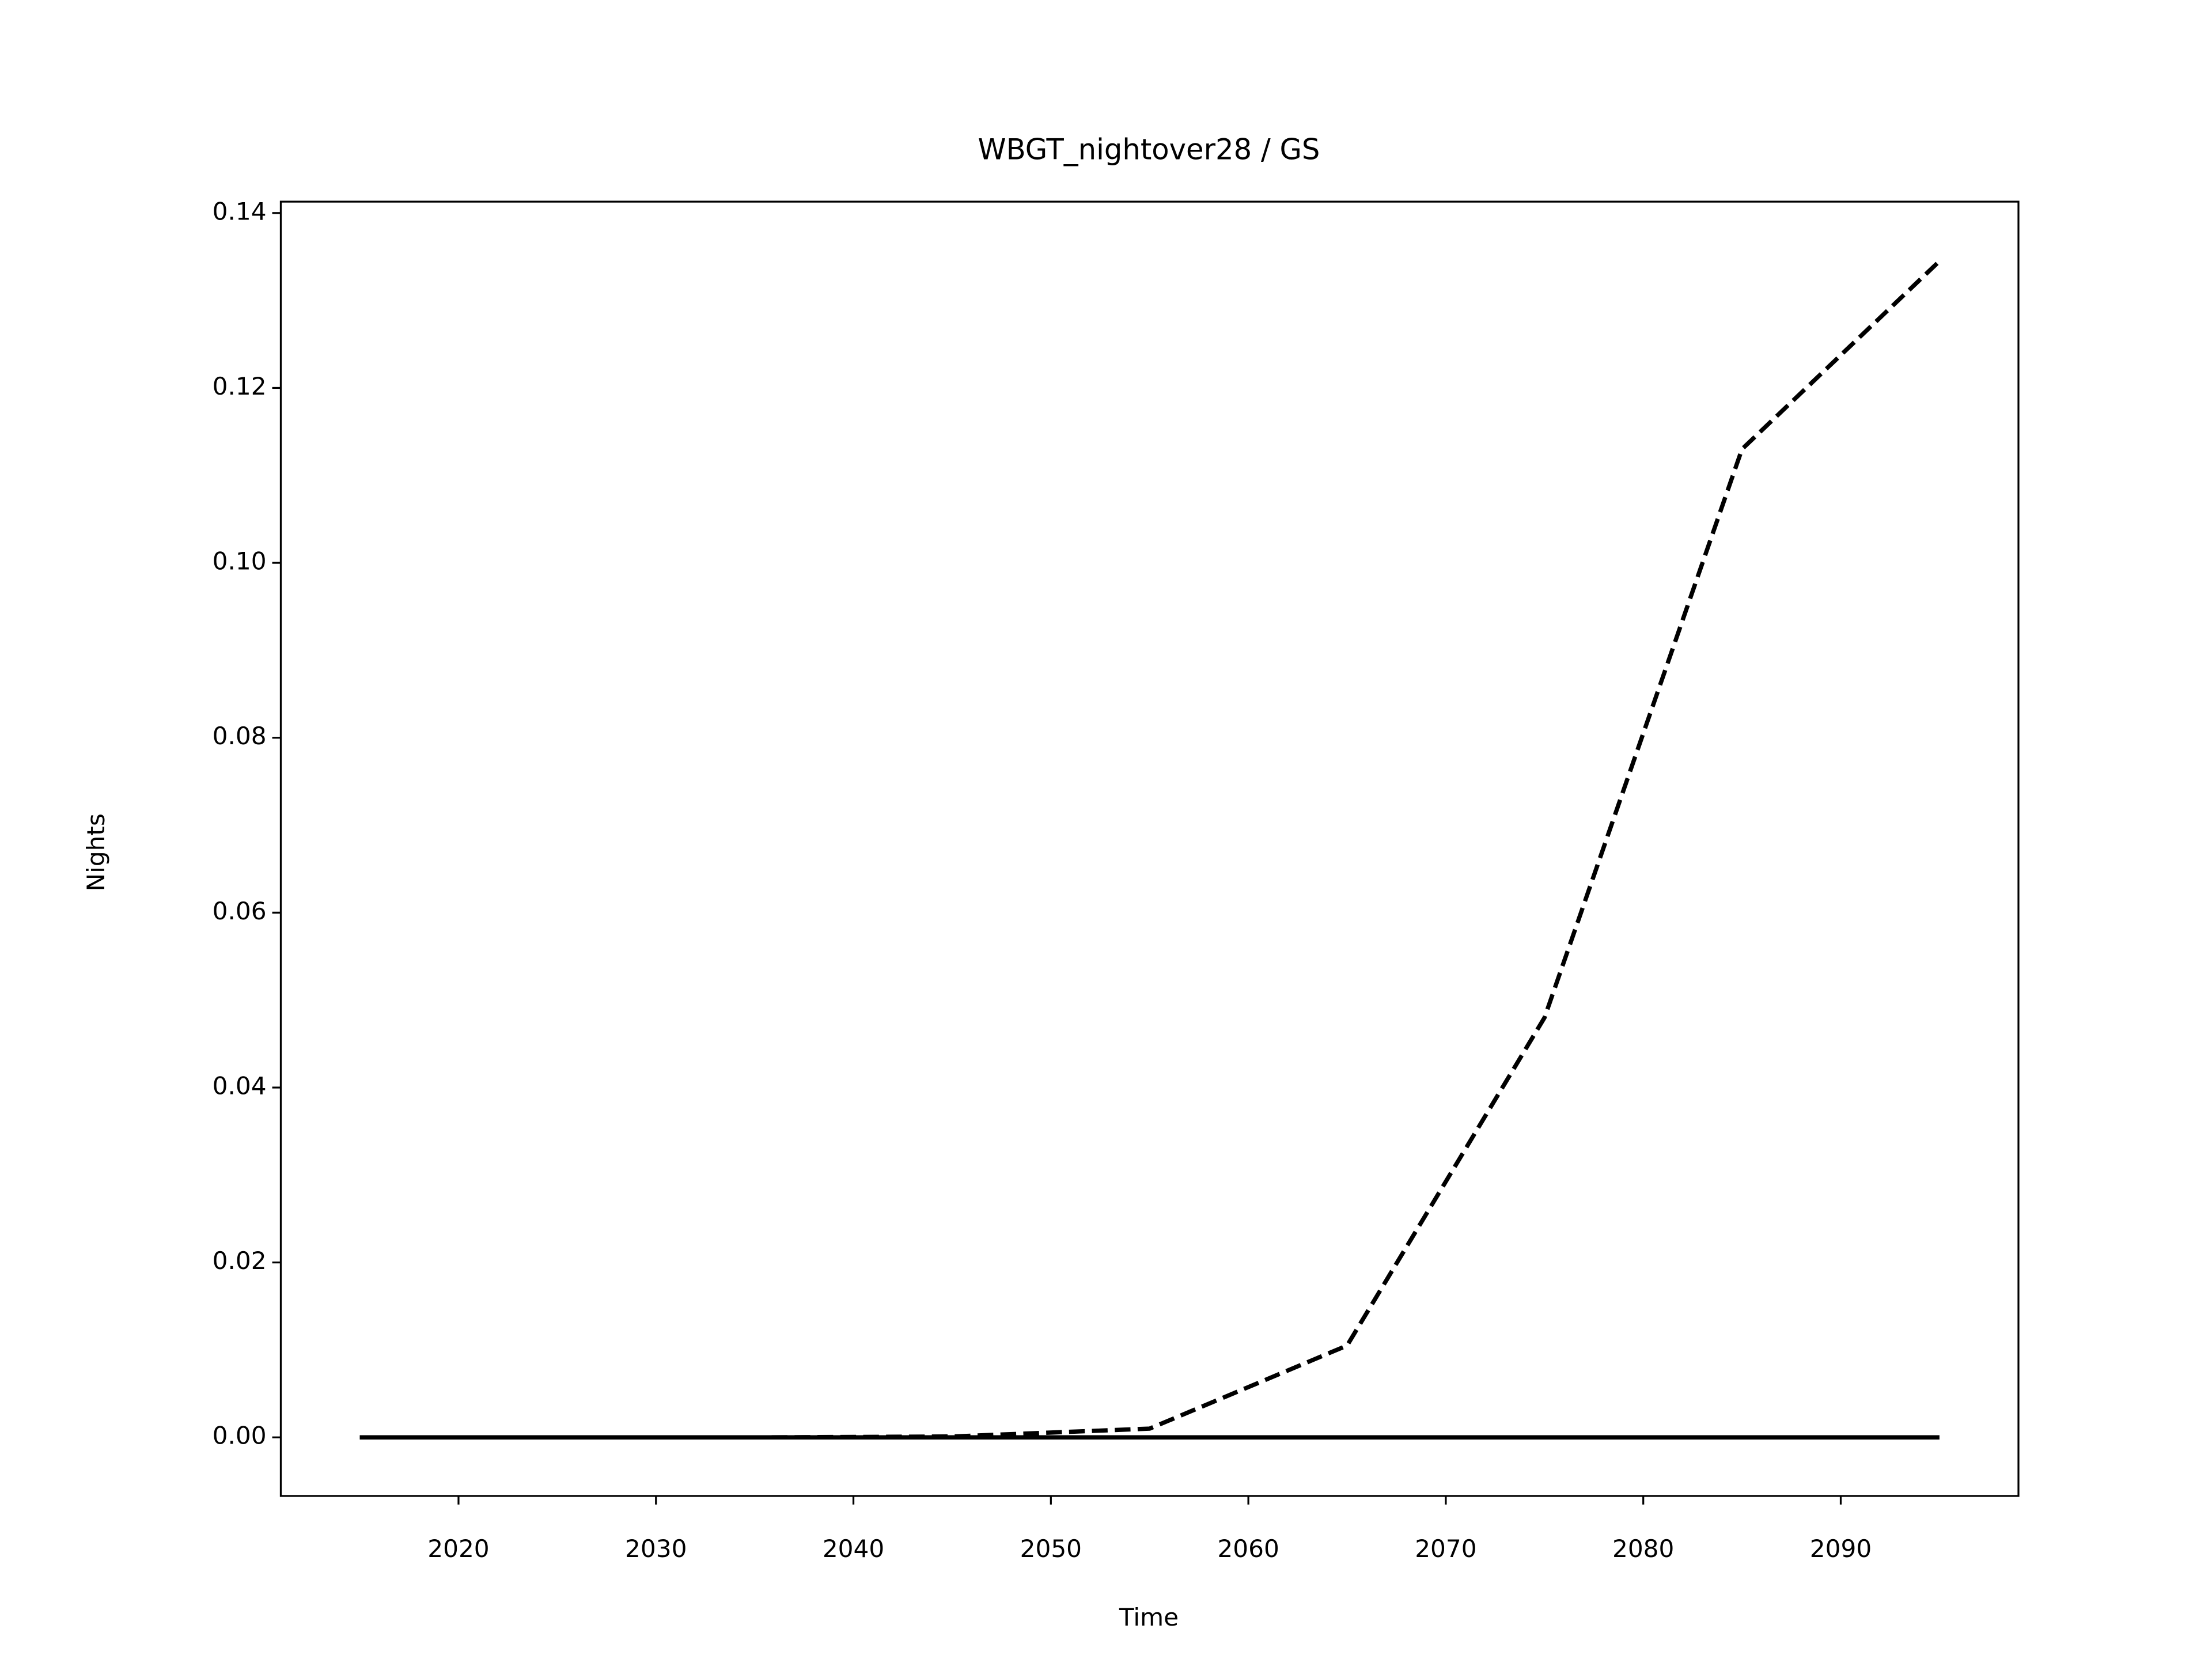 The height and width of the screenshot is (1659, 2212). What do you see at coordinates (240, 211) in the screenshot?
I see `y-tick-label: 0.14` at bounding box center [240, 211].